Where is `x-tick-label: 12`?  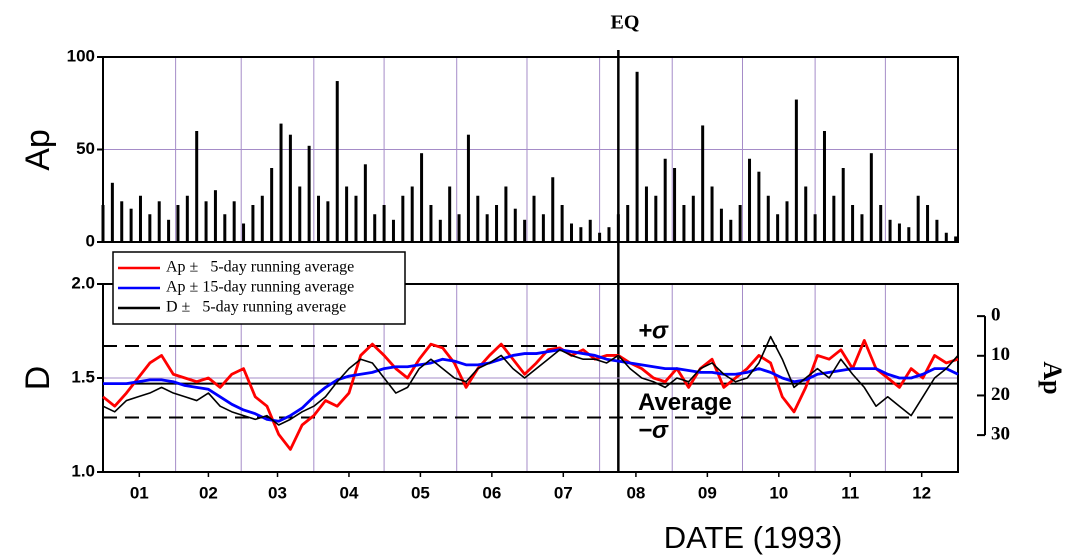 x-tick-label: 12 is located at coordinates (921, 492).